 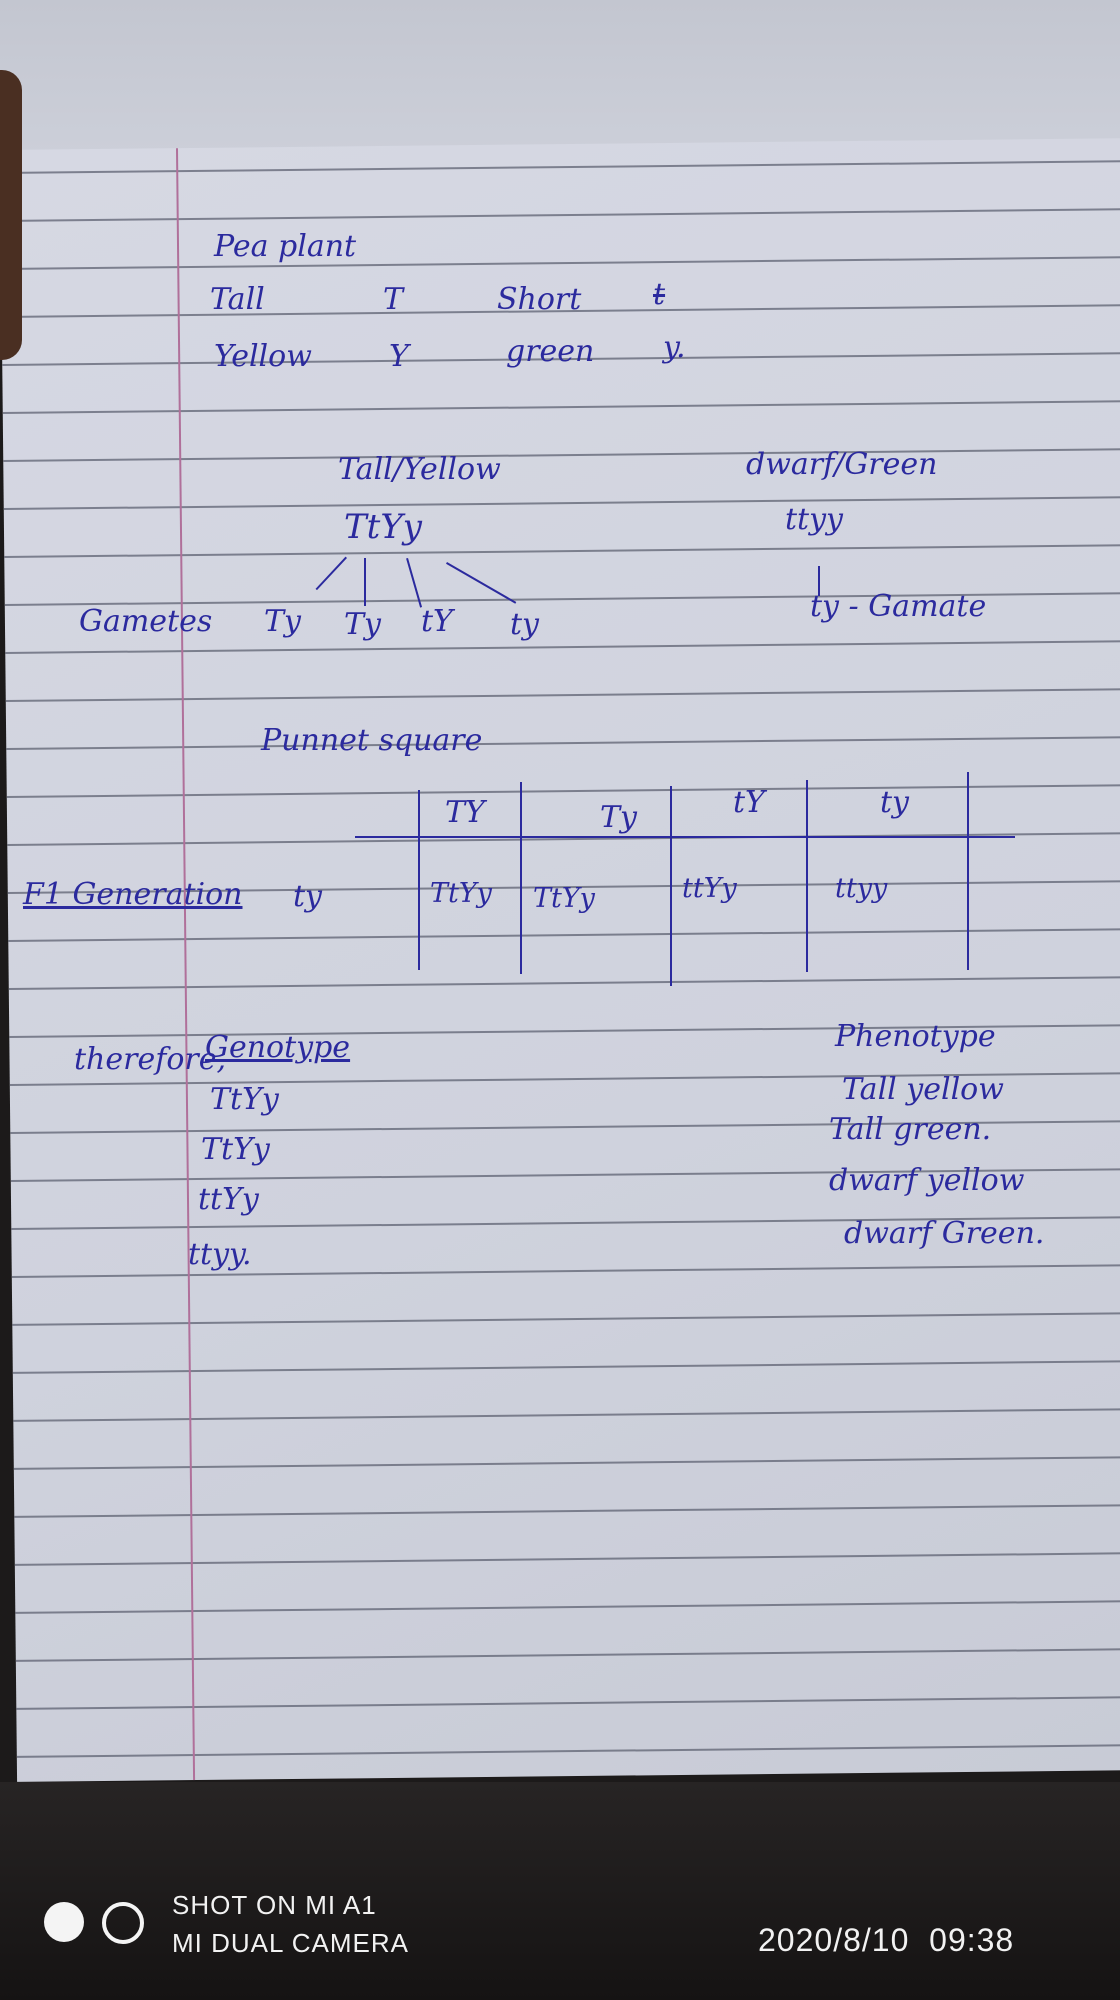 What do you see at coordinates (365, 582) in the screenshot?
I see `branch-line` at bounding box center [365, 582].